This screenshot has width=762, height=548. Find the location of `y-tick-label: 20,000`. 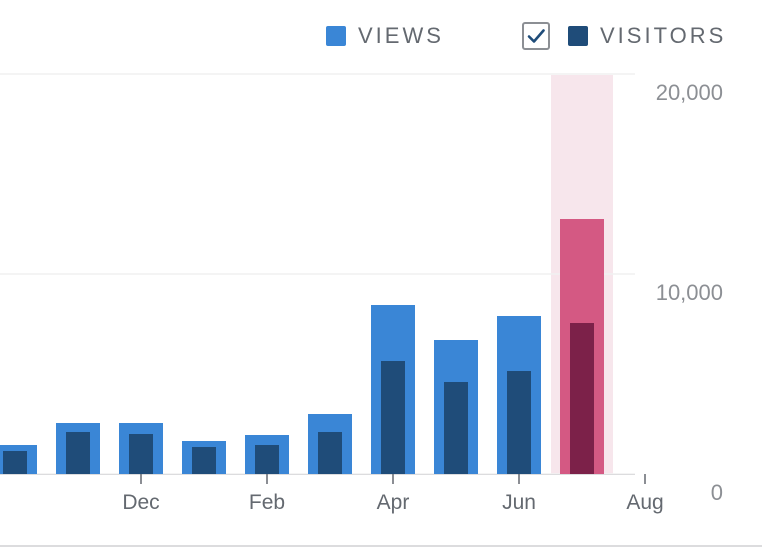

y-tick-label: 20,000 is located at coordinates (689, 92).